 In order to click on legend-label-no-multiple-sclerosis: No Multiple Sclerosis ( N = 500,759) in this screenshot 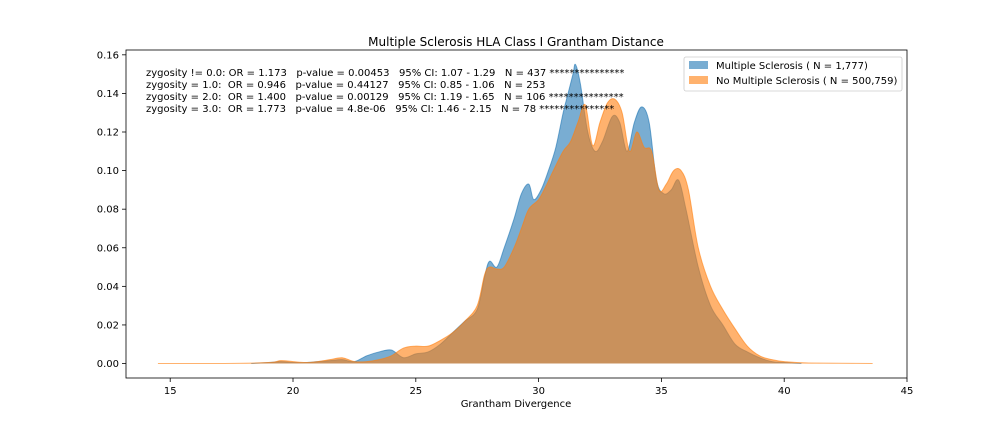, I will do `click(806, 81)`.